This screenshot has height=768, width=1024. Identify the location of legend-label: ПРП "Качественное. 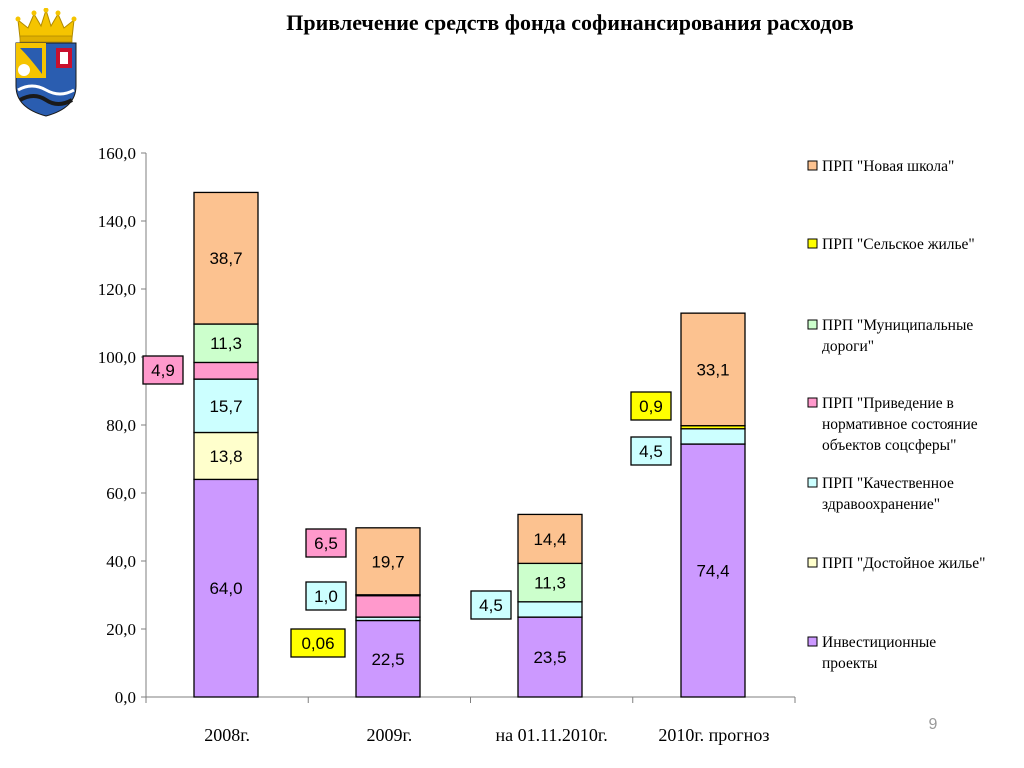
(888, 483).